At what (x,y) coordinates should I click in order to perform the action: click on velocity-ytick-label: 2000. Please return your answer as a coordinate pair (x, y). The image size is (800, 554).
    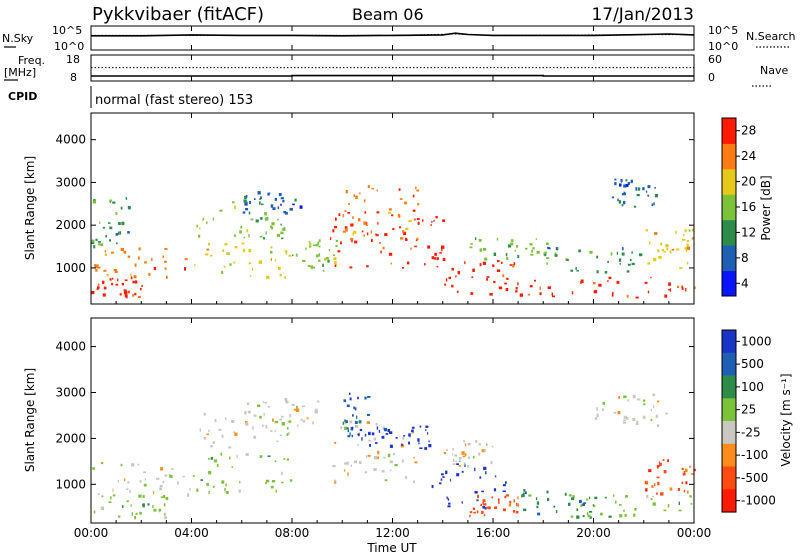
    Looking at the image, I should click on (70, 438).